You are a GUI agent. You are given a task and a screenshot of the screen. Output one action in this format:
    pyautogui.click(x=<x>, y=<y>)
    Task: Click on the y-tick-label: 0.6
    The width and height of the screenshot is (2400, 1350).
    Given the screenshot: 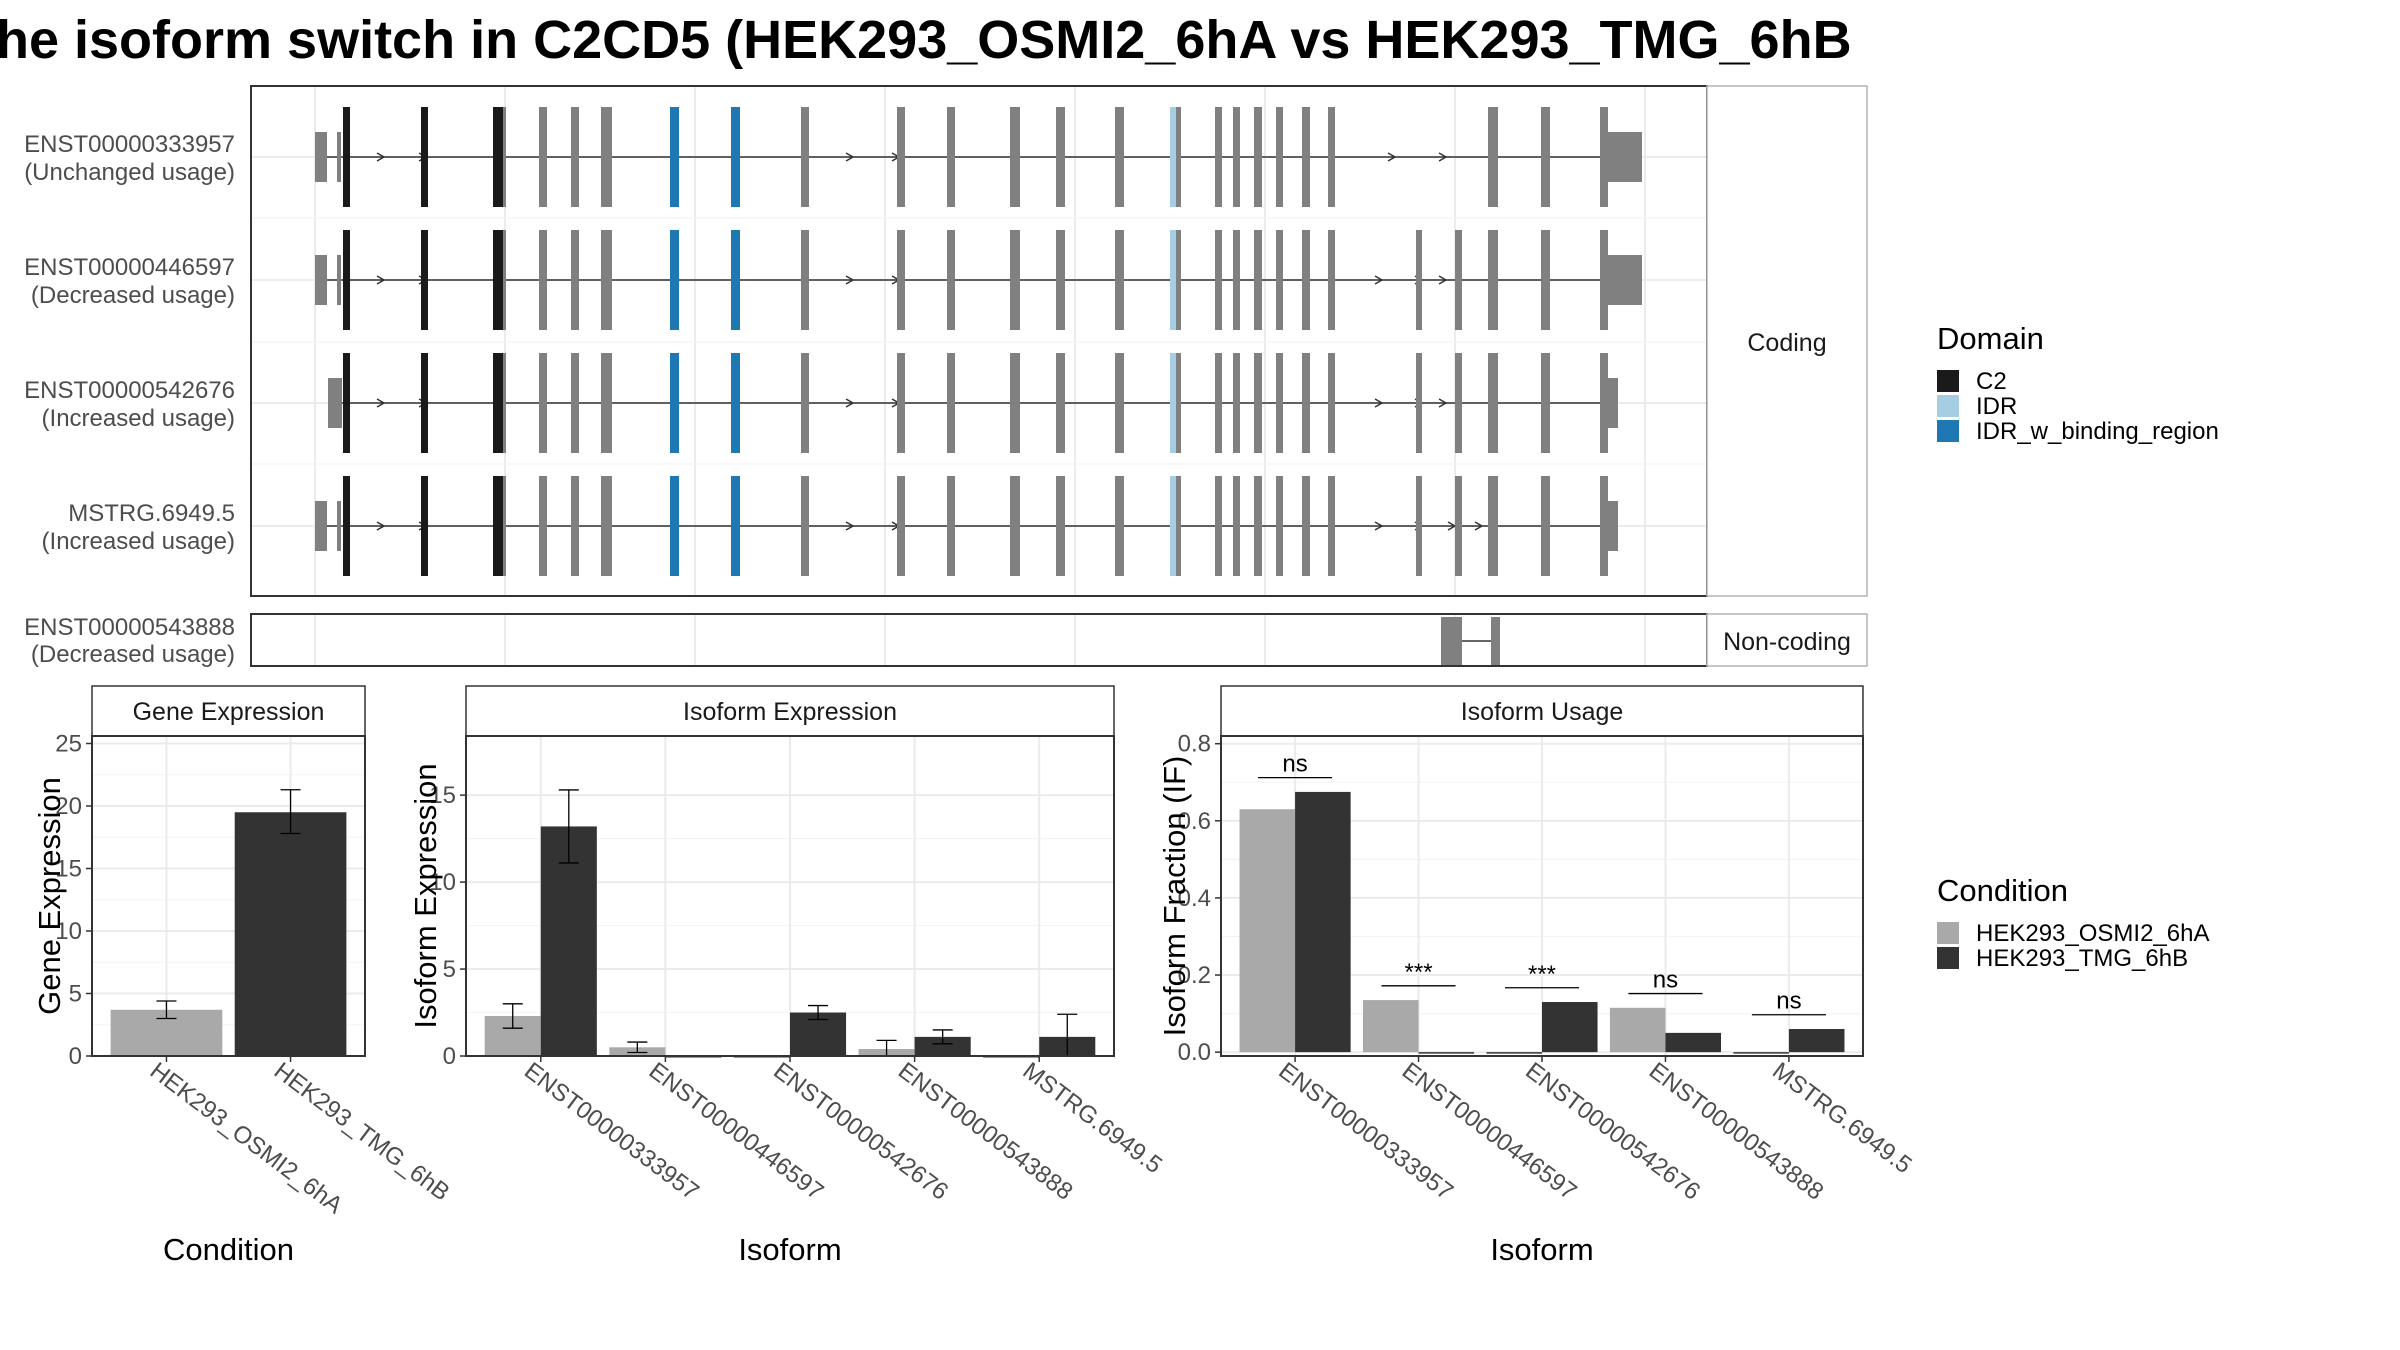 What is the action you would take?
    pyautogui.click(x=1194, y=821)
    